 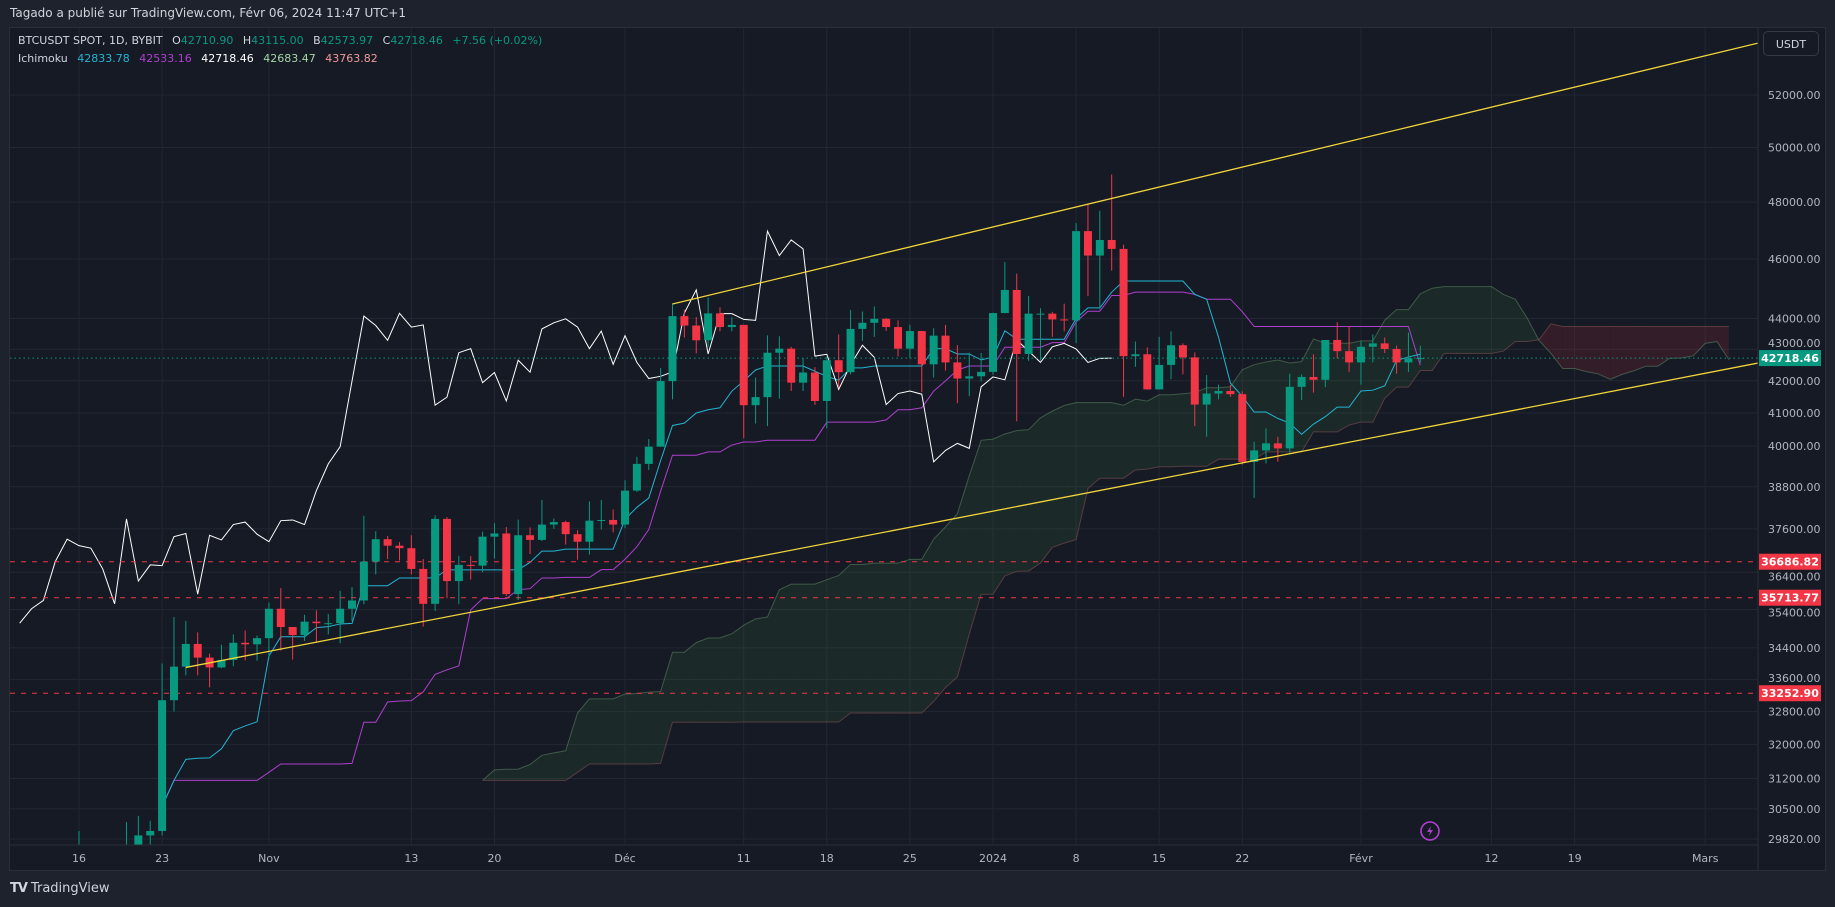 I want to click on time-tick-label: 12, so click(x=1492, y=858).